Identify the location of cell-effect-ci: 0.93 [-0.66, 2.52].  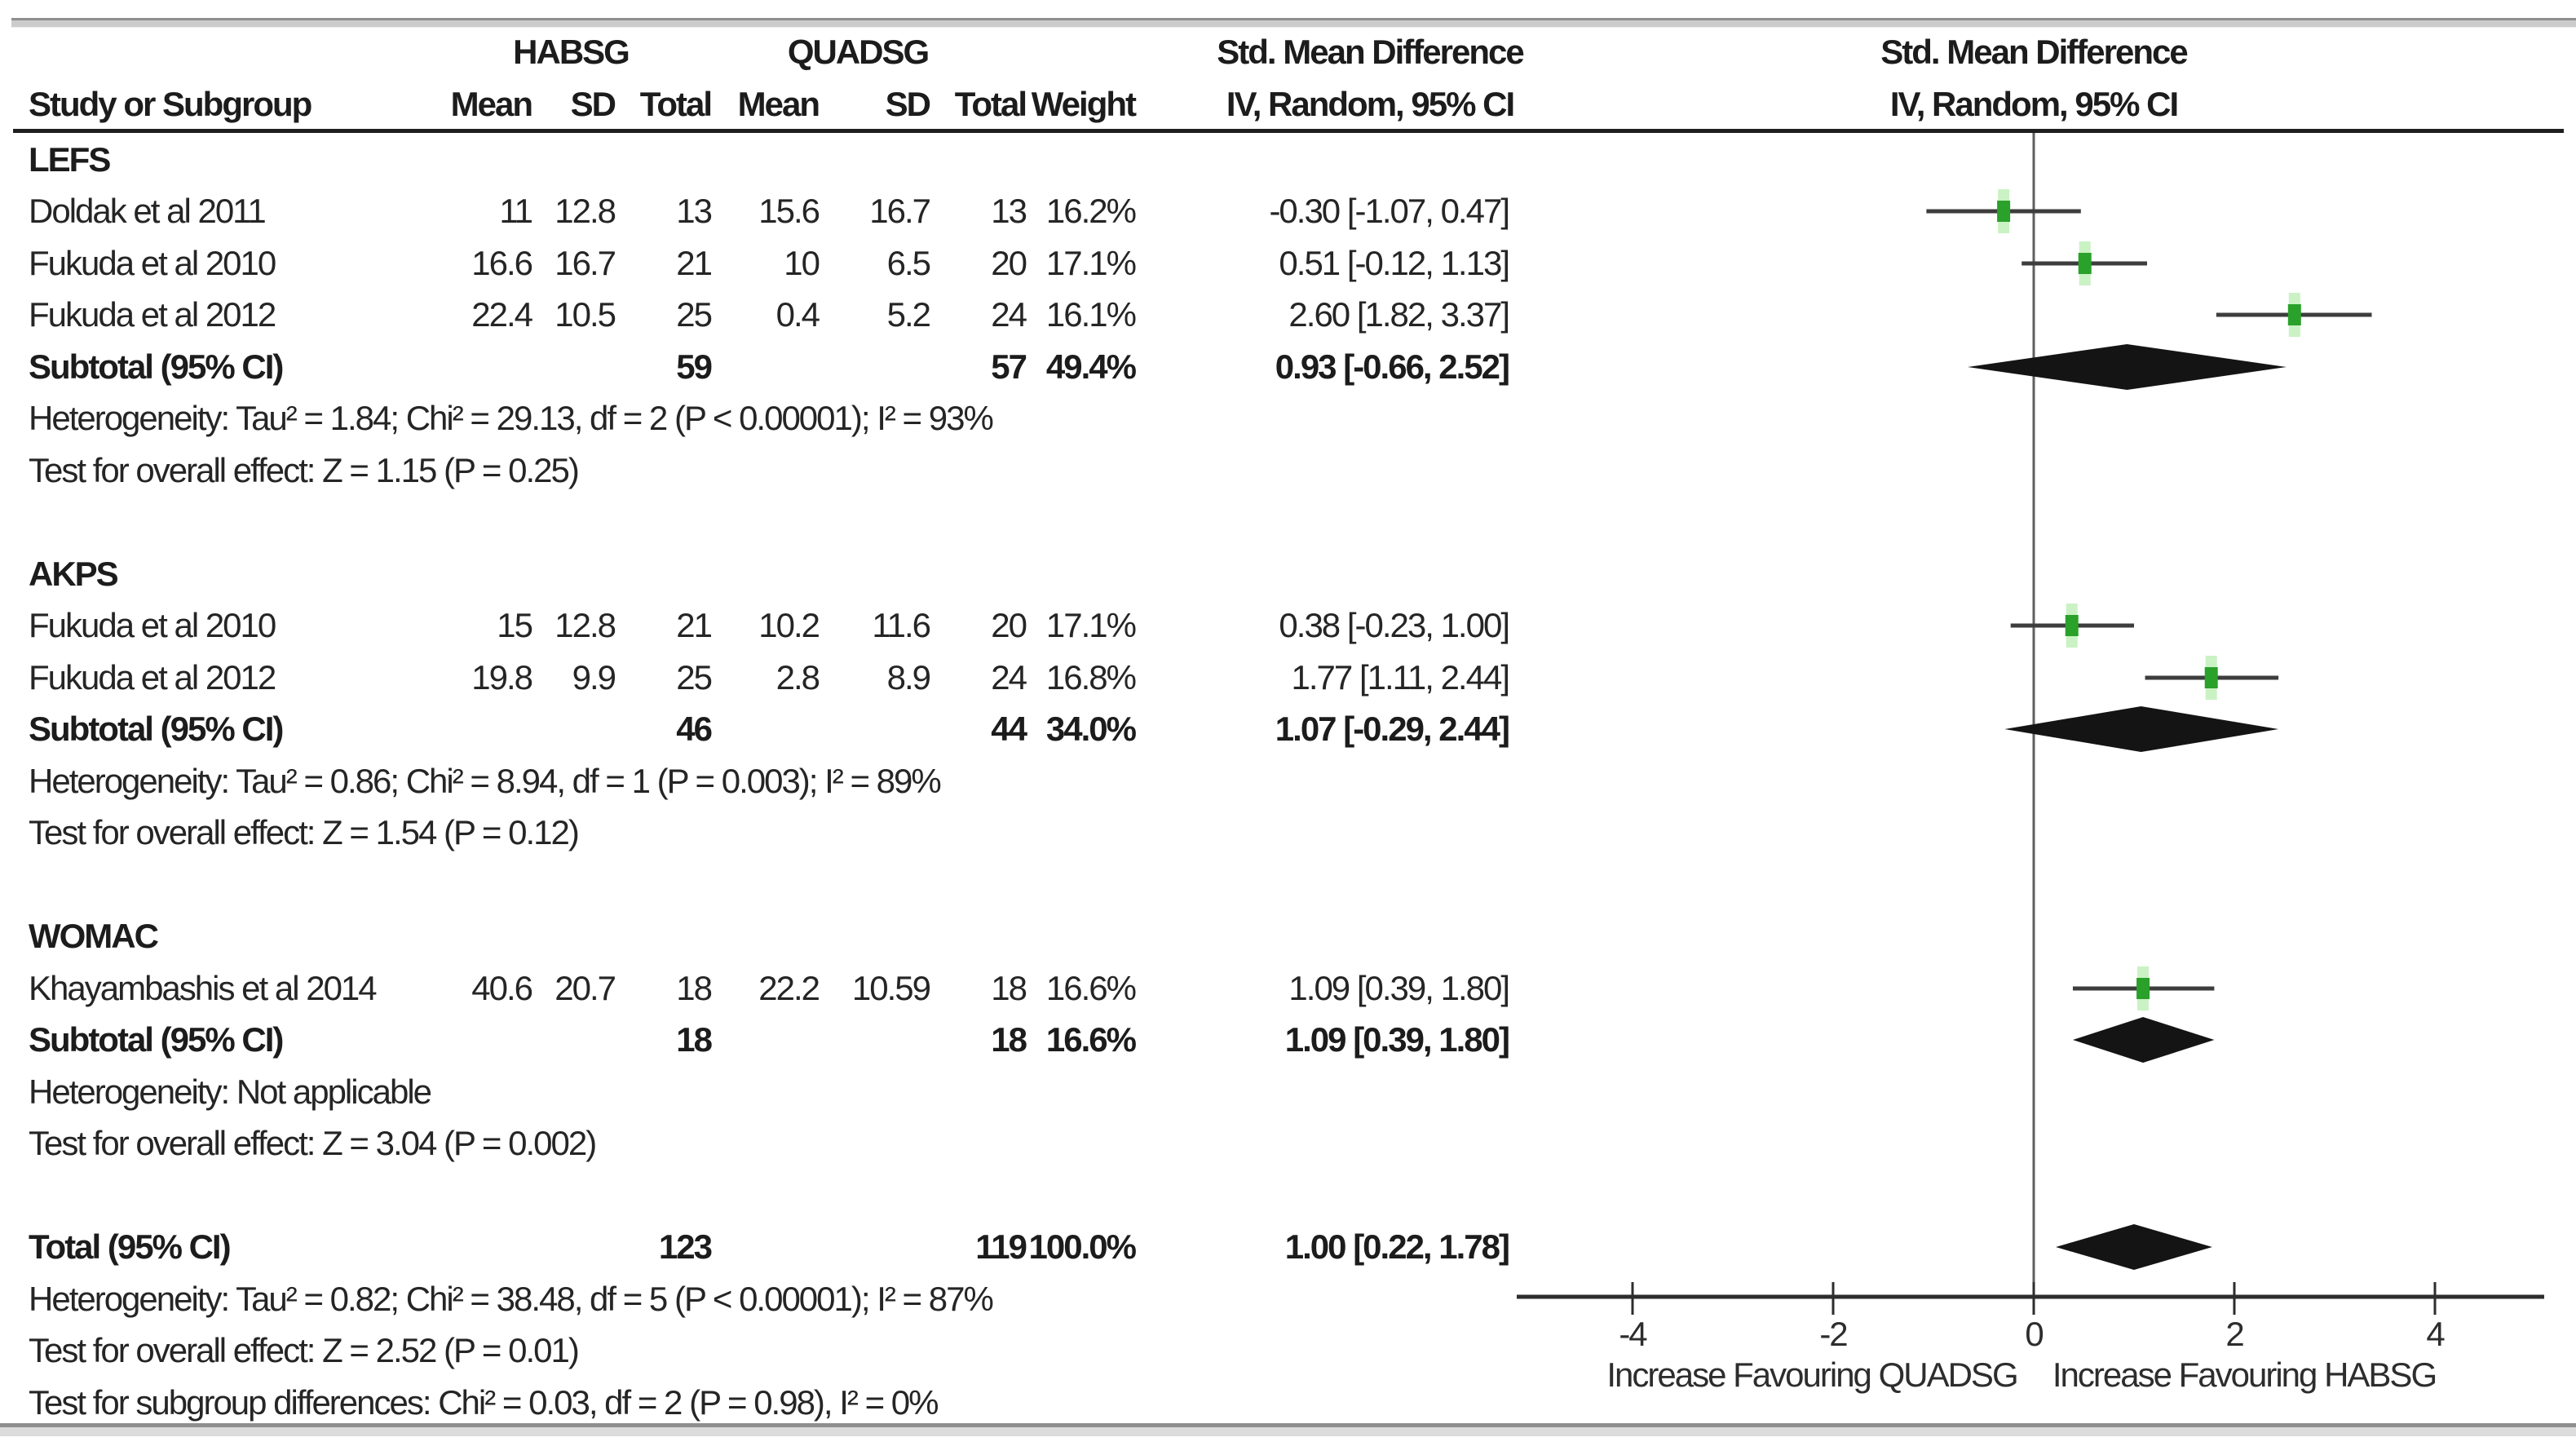
(1392, 366).